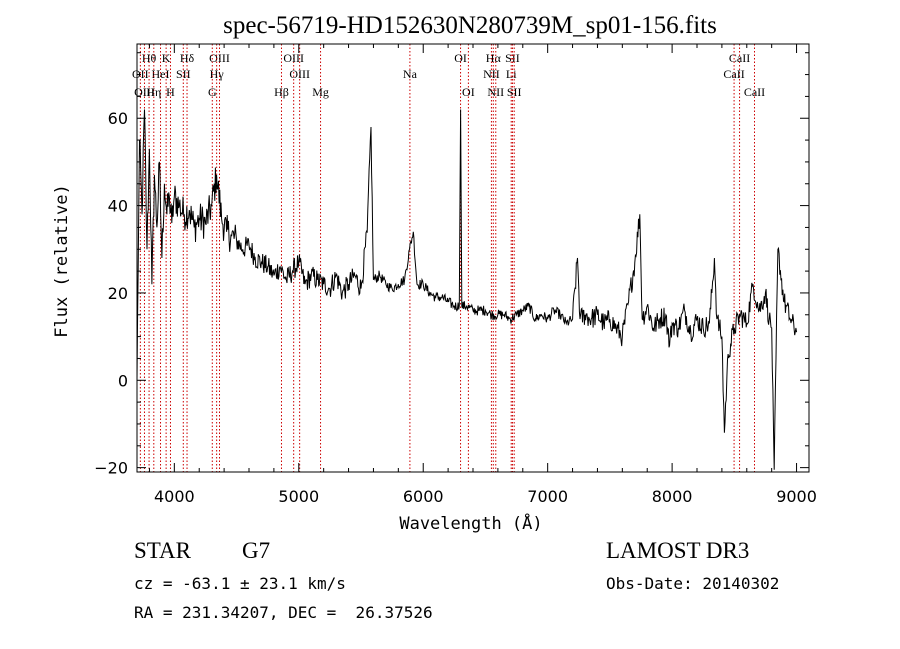 The image size is (900, 649). I want to click on line-marker-label-3: HeI, so click(161, 74).